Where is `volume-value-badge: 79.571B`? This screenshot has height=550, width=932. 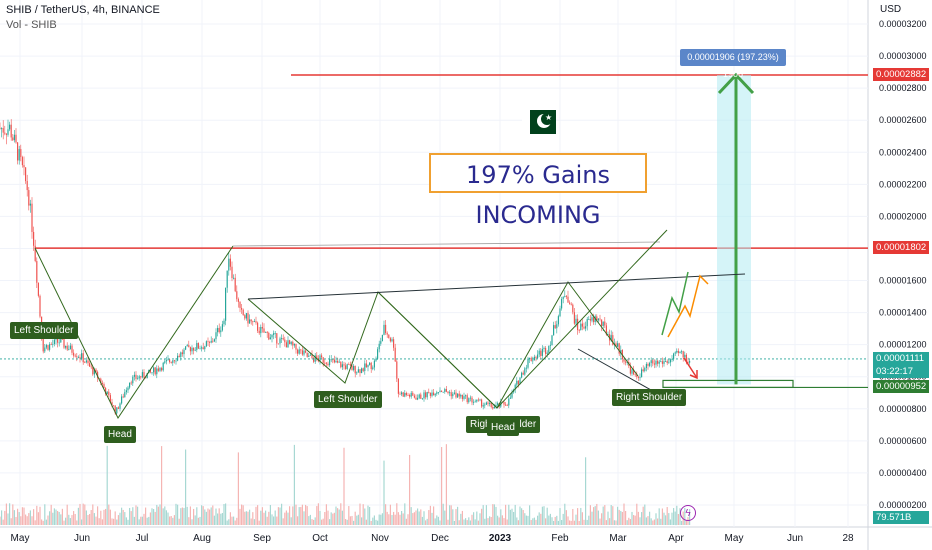 volume-value-badge: 79.571B is located at coordinates (901, 517).